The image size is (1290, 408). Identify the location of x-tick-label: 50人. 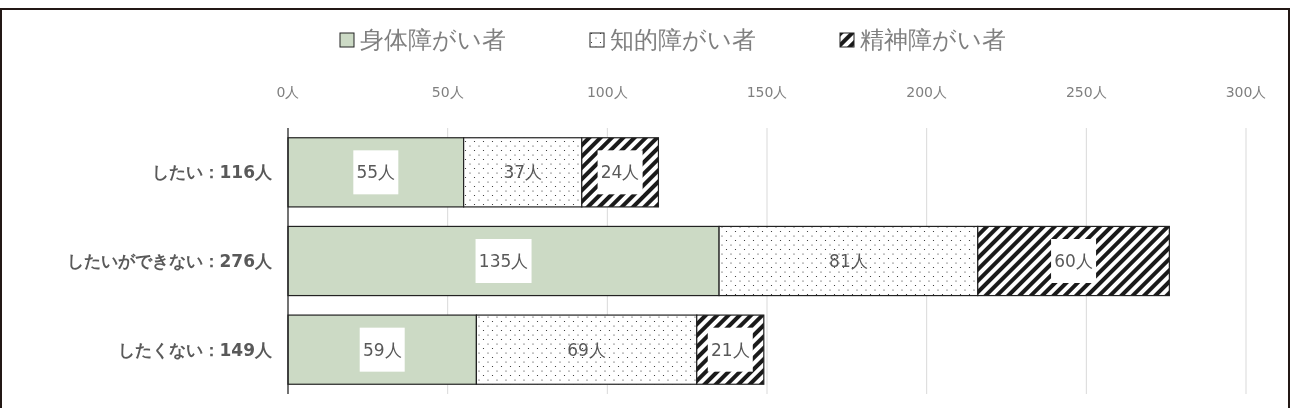
(447, 92).